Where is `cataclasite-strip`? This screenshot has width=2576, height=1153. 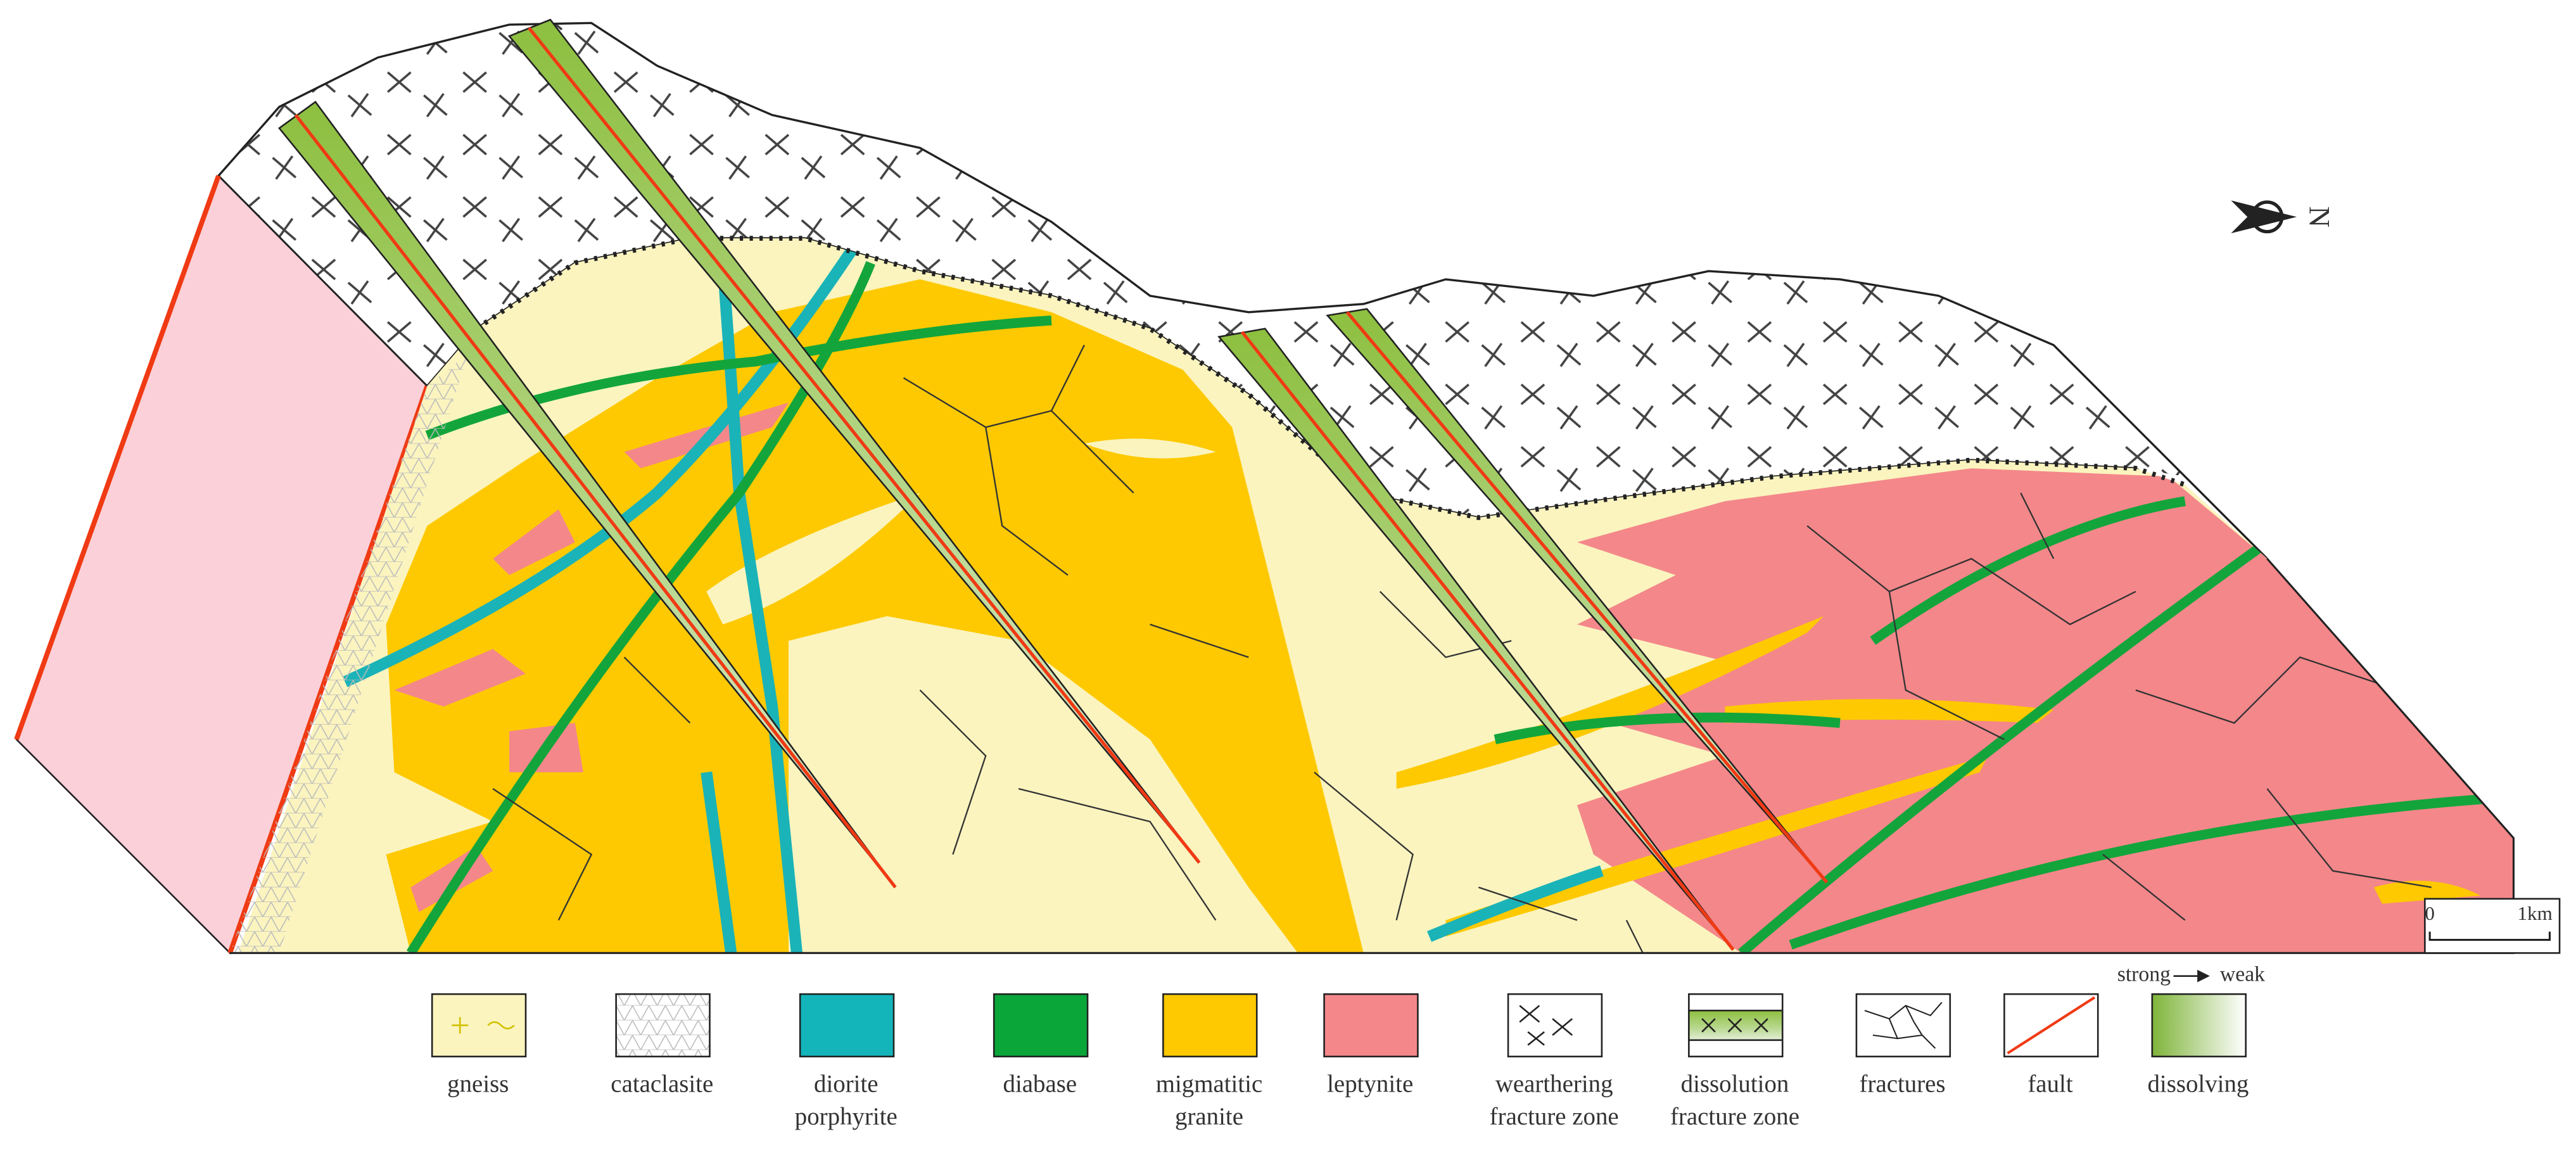
cataclasite-strip is located at coordinates (349, 653).